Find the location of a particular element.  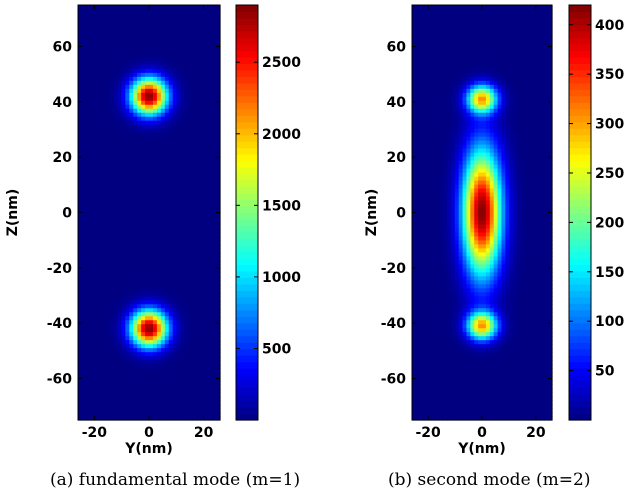

y-tick-label: 0 is located at coordinates (67, 214).